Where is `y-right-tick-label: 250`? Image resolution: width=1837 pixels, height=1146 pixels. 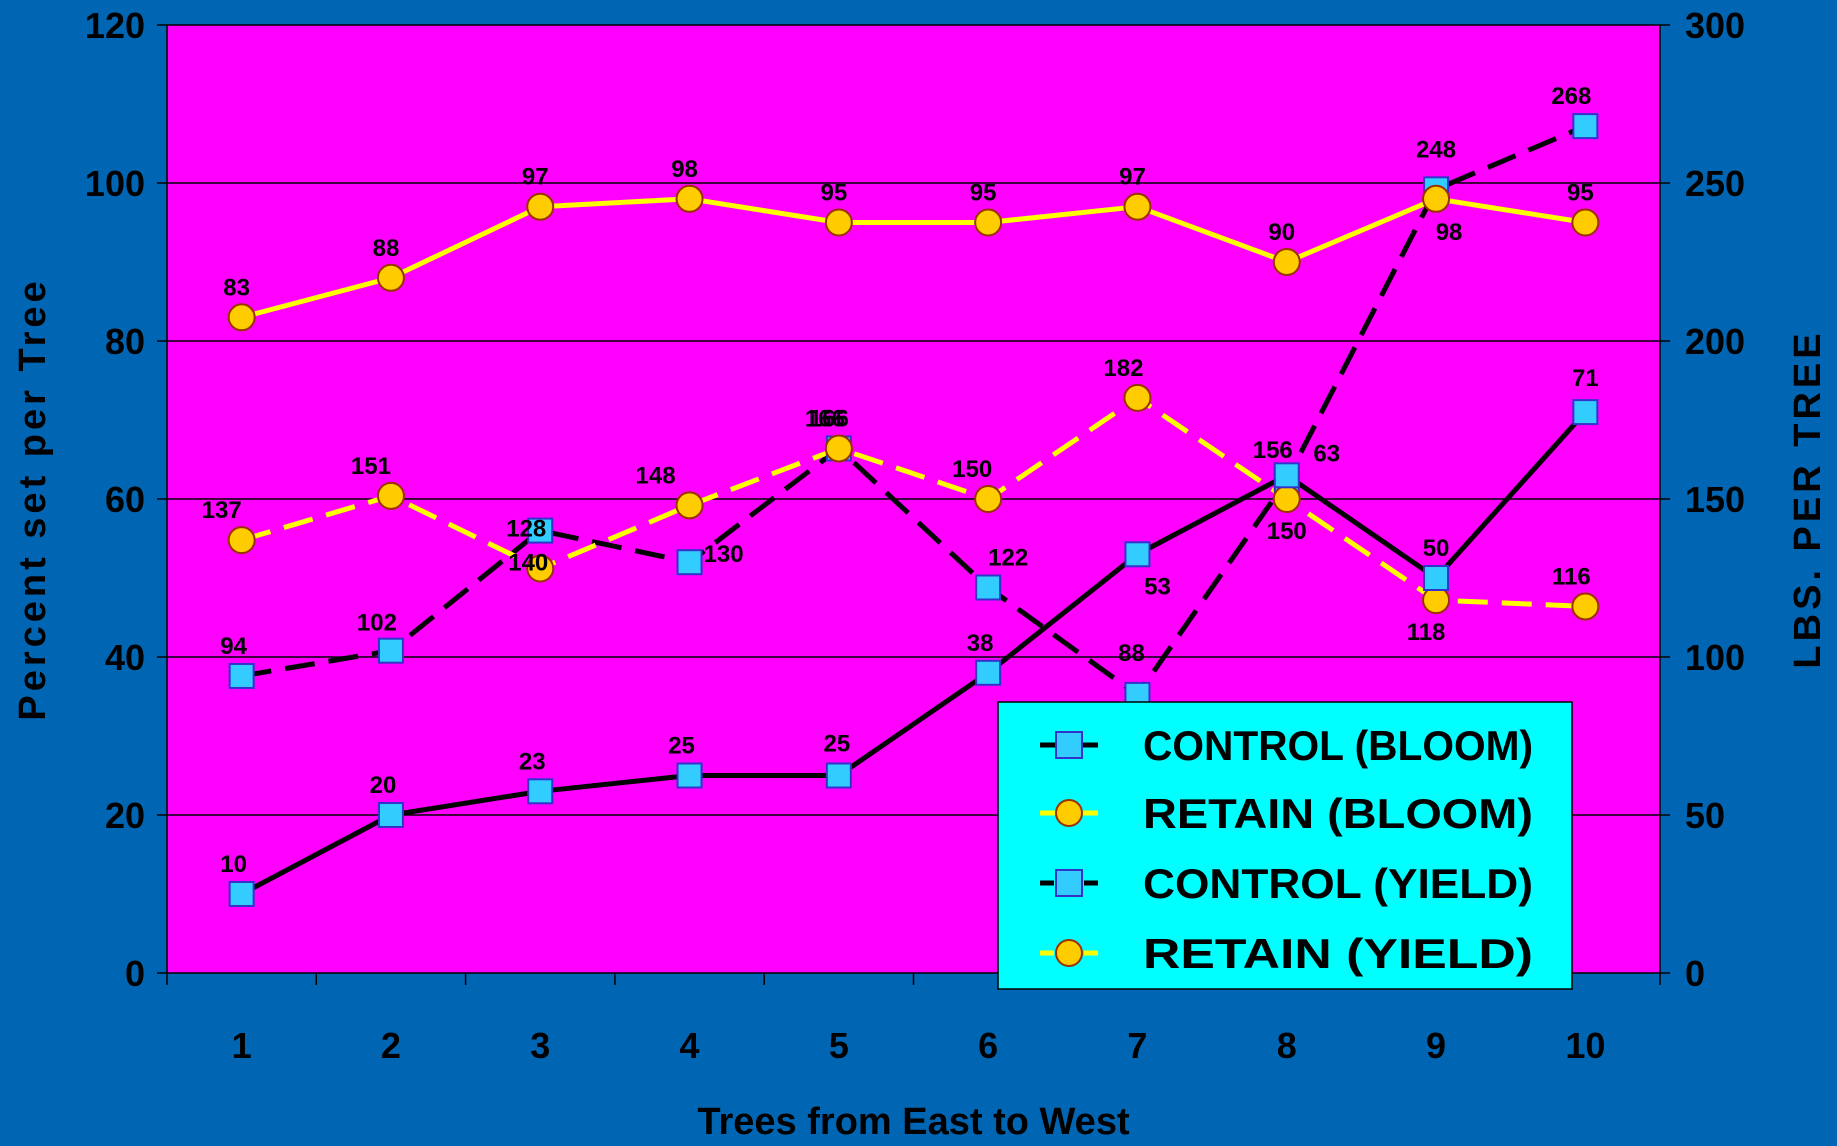
y-right-tick-label: 250 is located at coordinates (1715, 183).